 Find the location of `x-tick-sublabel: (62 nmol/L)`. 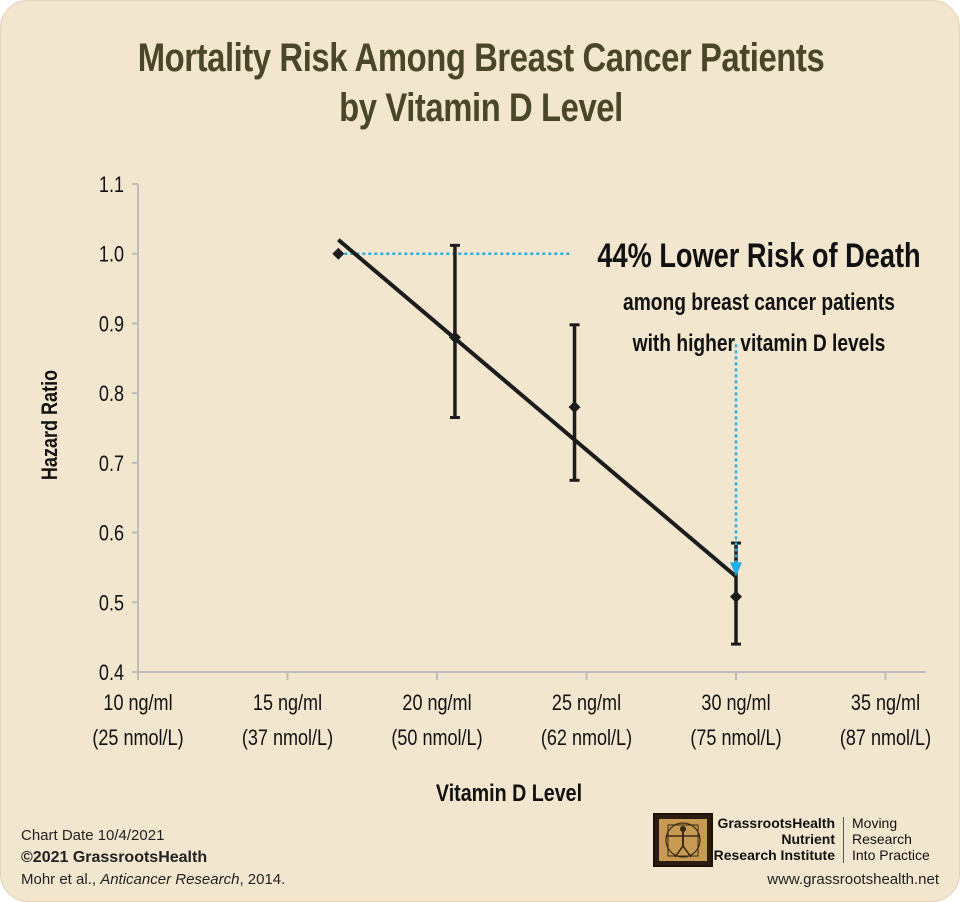

x-tick-sublabel: (62 nmol/L) is located at coordinates (586, 738).